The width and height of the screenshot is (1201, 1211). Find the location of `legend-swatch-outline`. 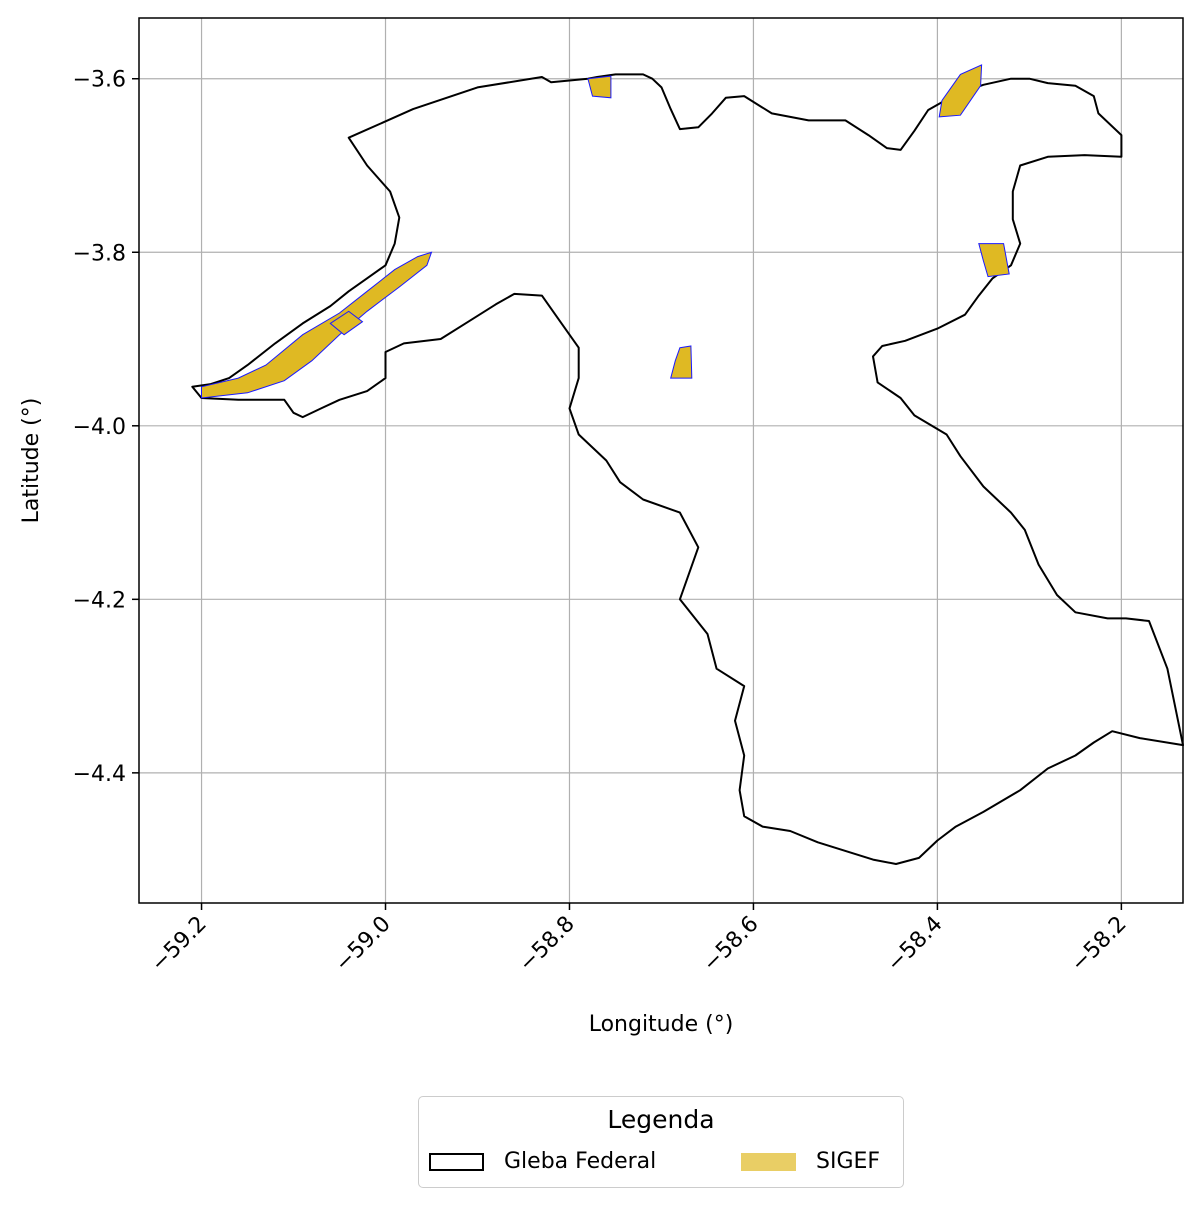

legend-swatch-outline is located at coordinates (456, 1161).